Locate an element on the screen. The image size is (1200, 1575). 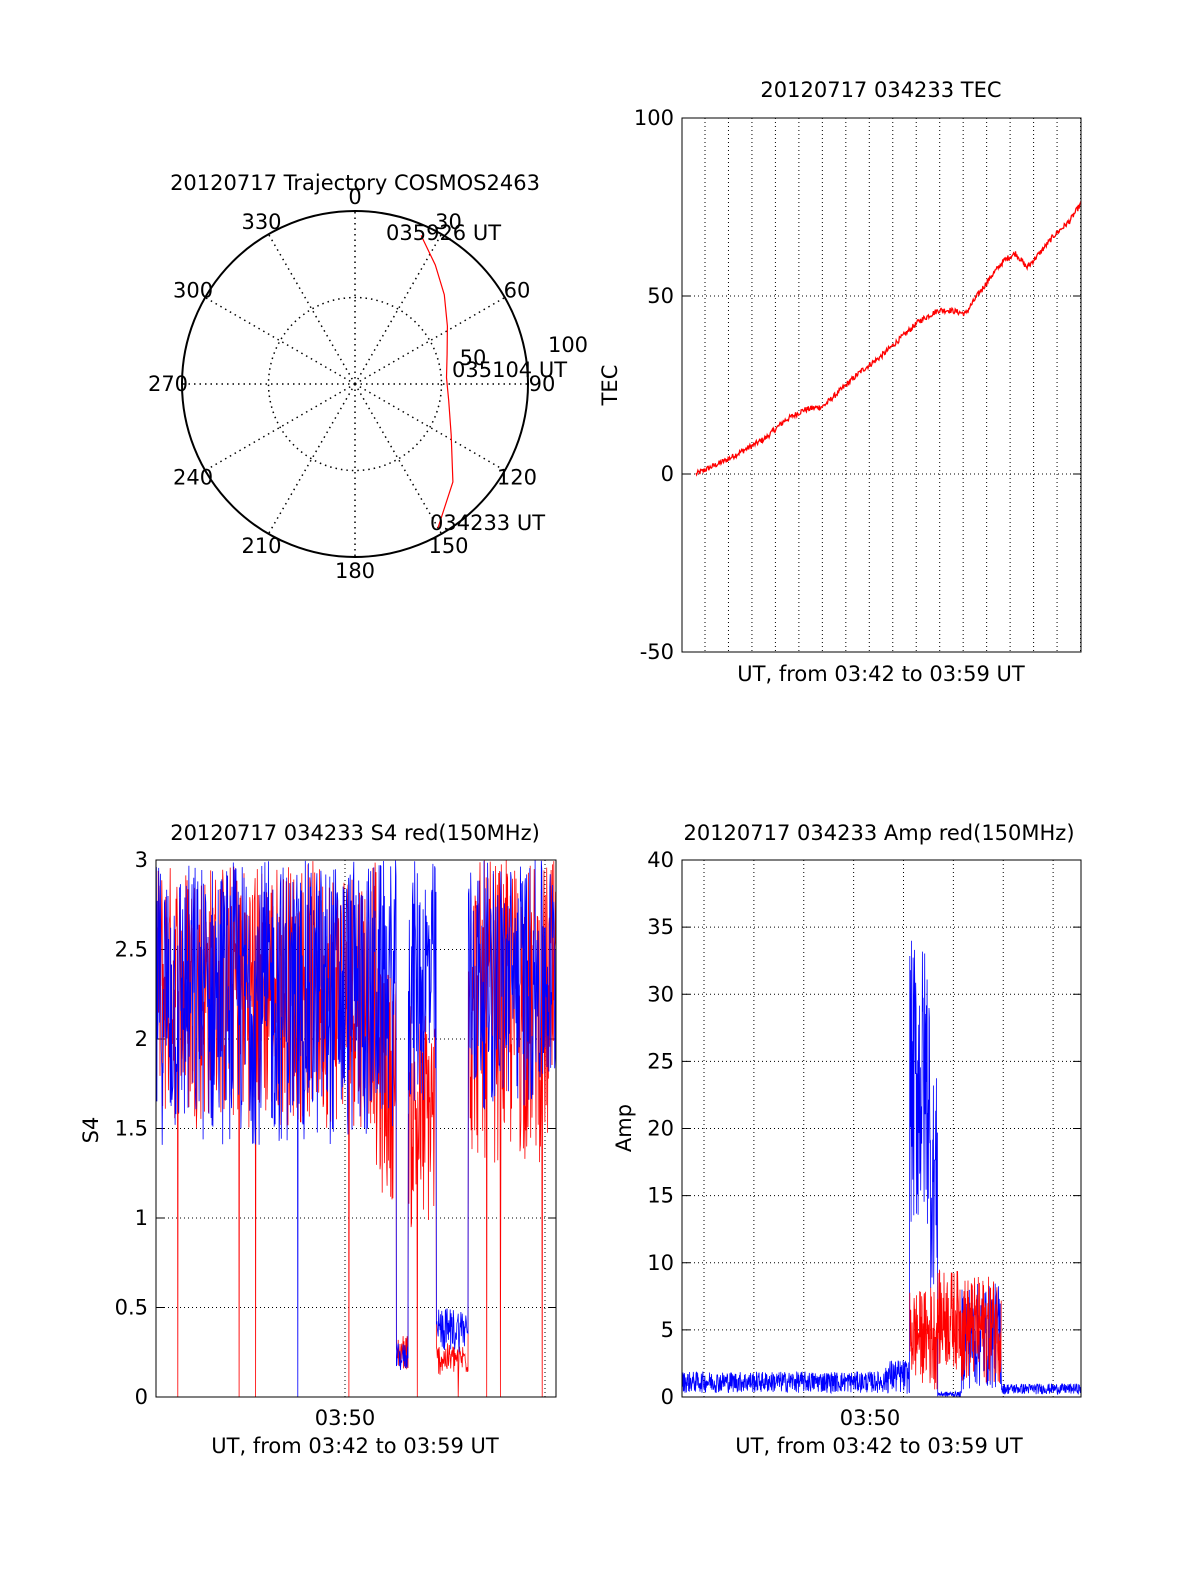
tec-x-label: UT, from 03:42 to 03:59 UT is located at coordinates (881, 674).